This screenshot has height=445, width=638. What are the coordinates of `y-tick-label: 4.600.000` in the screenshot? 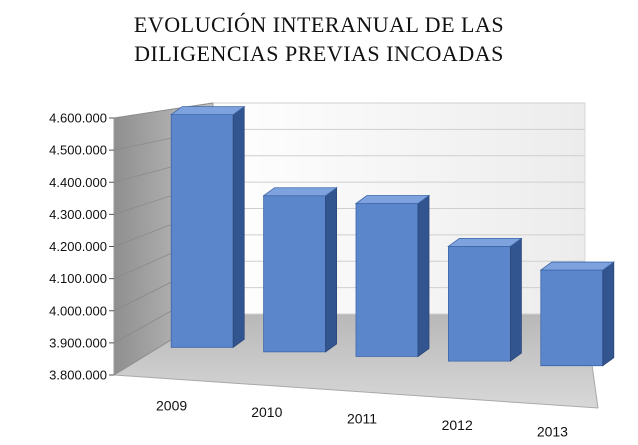 It's located at (78, 118).